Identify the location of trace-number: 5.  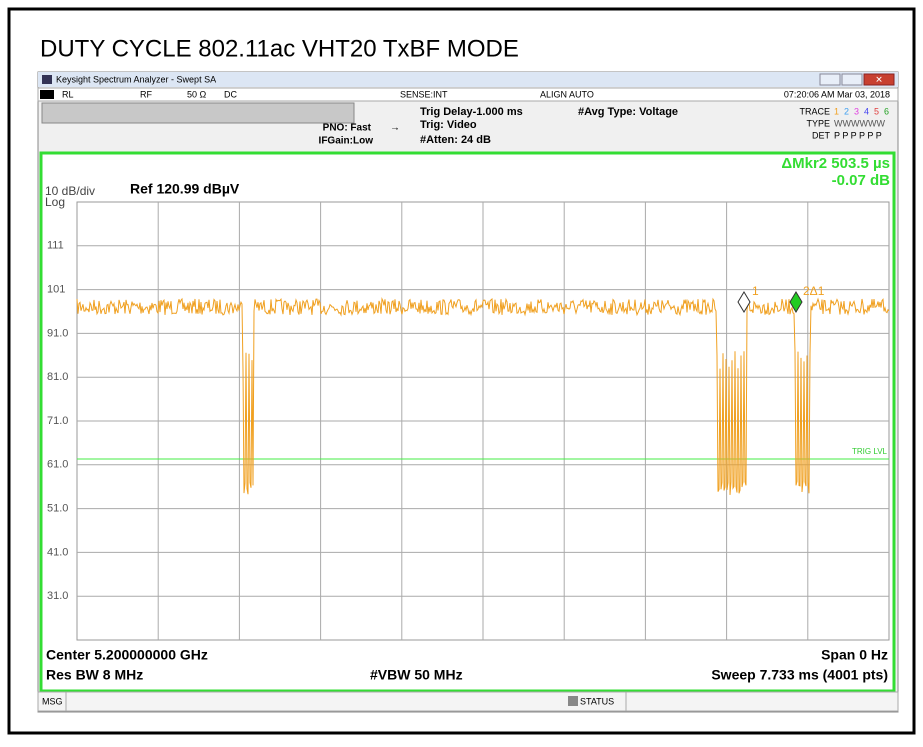
(876, 111).